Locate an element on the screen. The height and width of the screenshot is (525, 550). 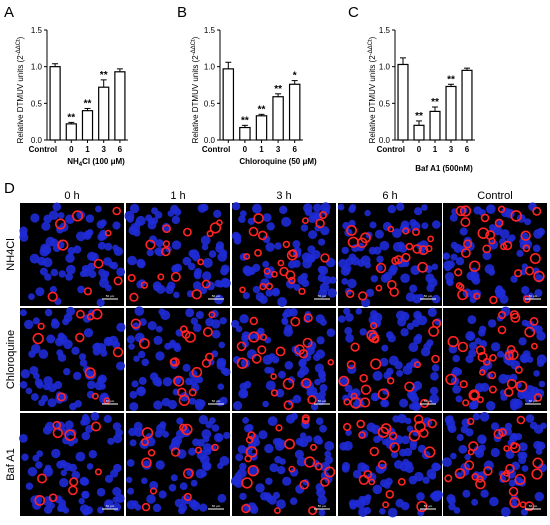
significance-marker: * is located at coordinates (295, 76).